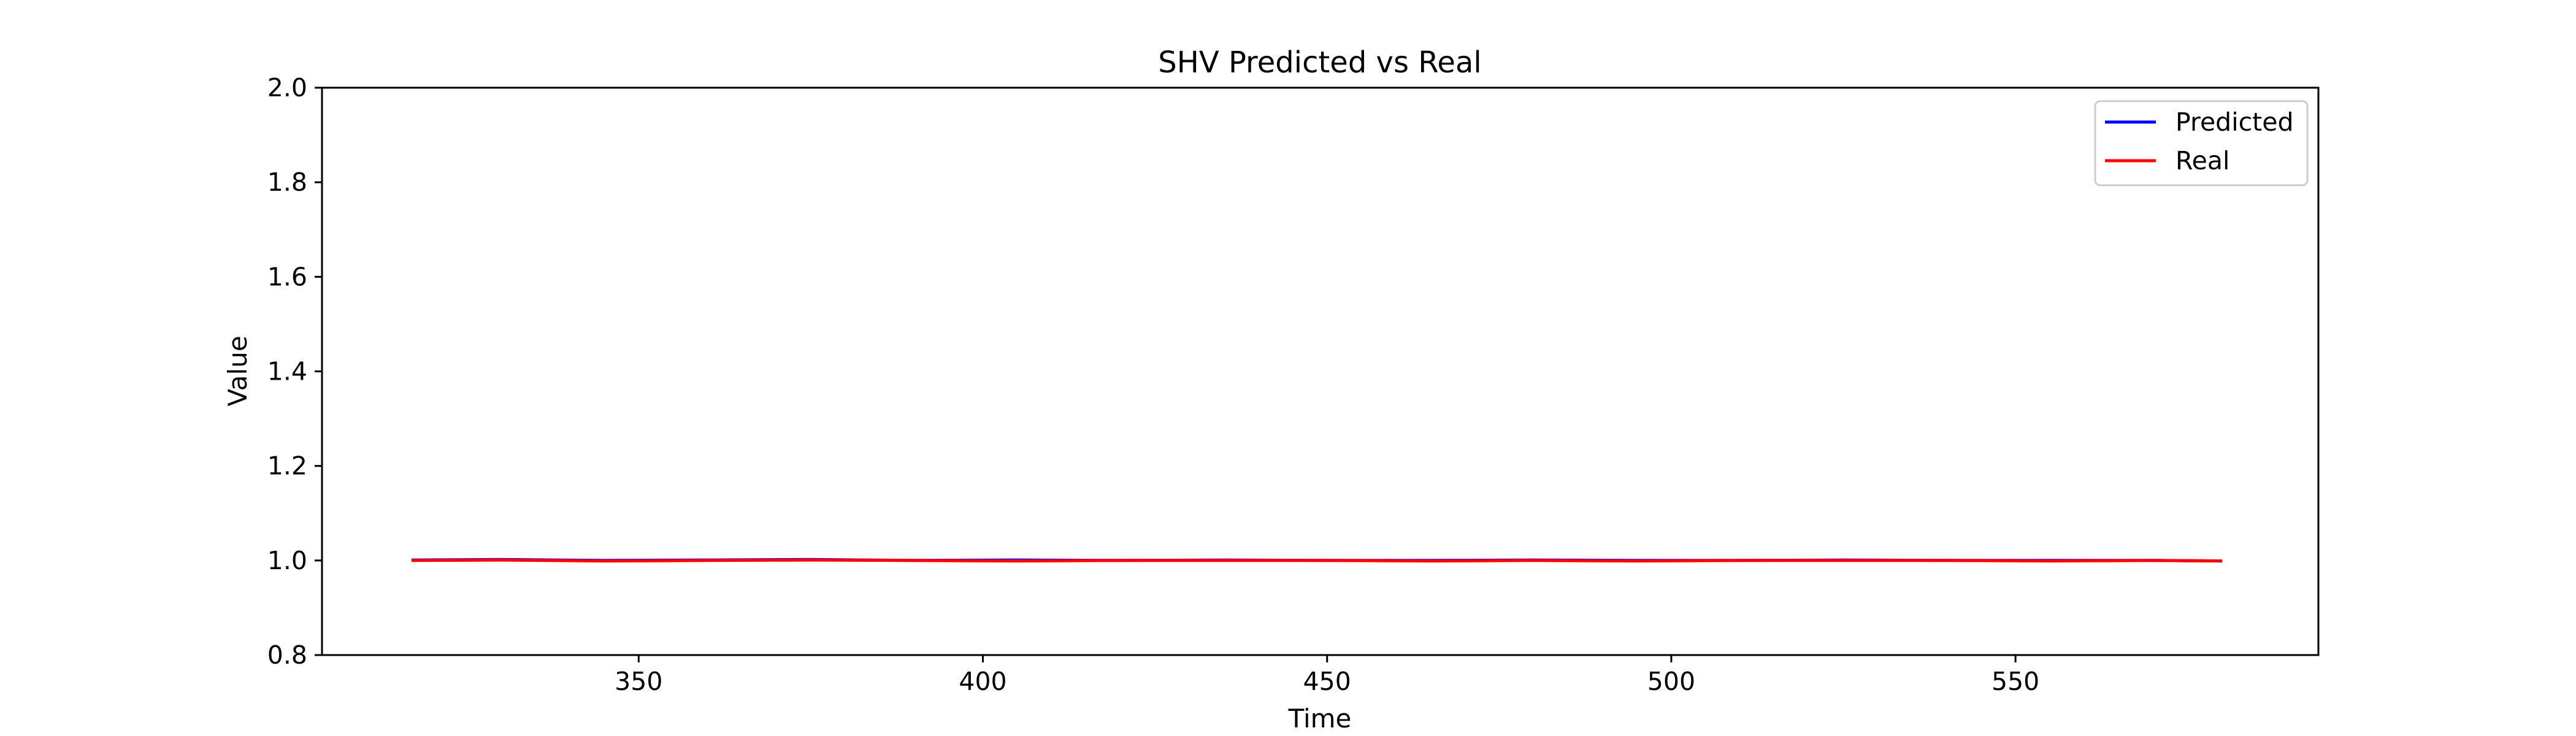 The image size is (2576, 736). What do you see at coordinates (2234, 122) in the screenshot?
I see `legend-label-predicted: Predicted` at bounding box center [2234, 122].